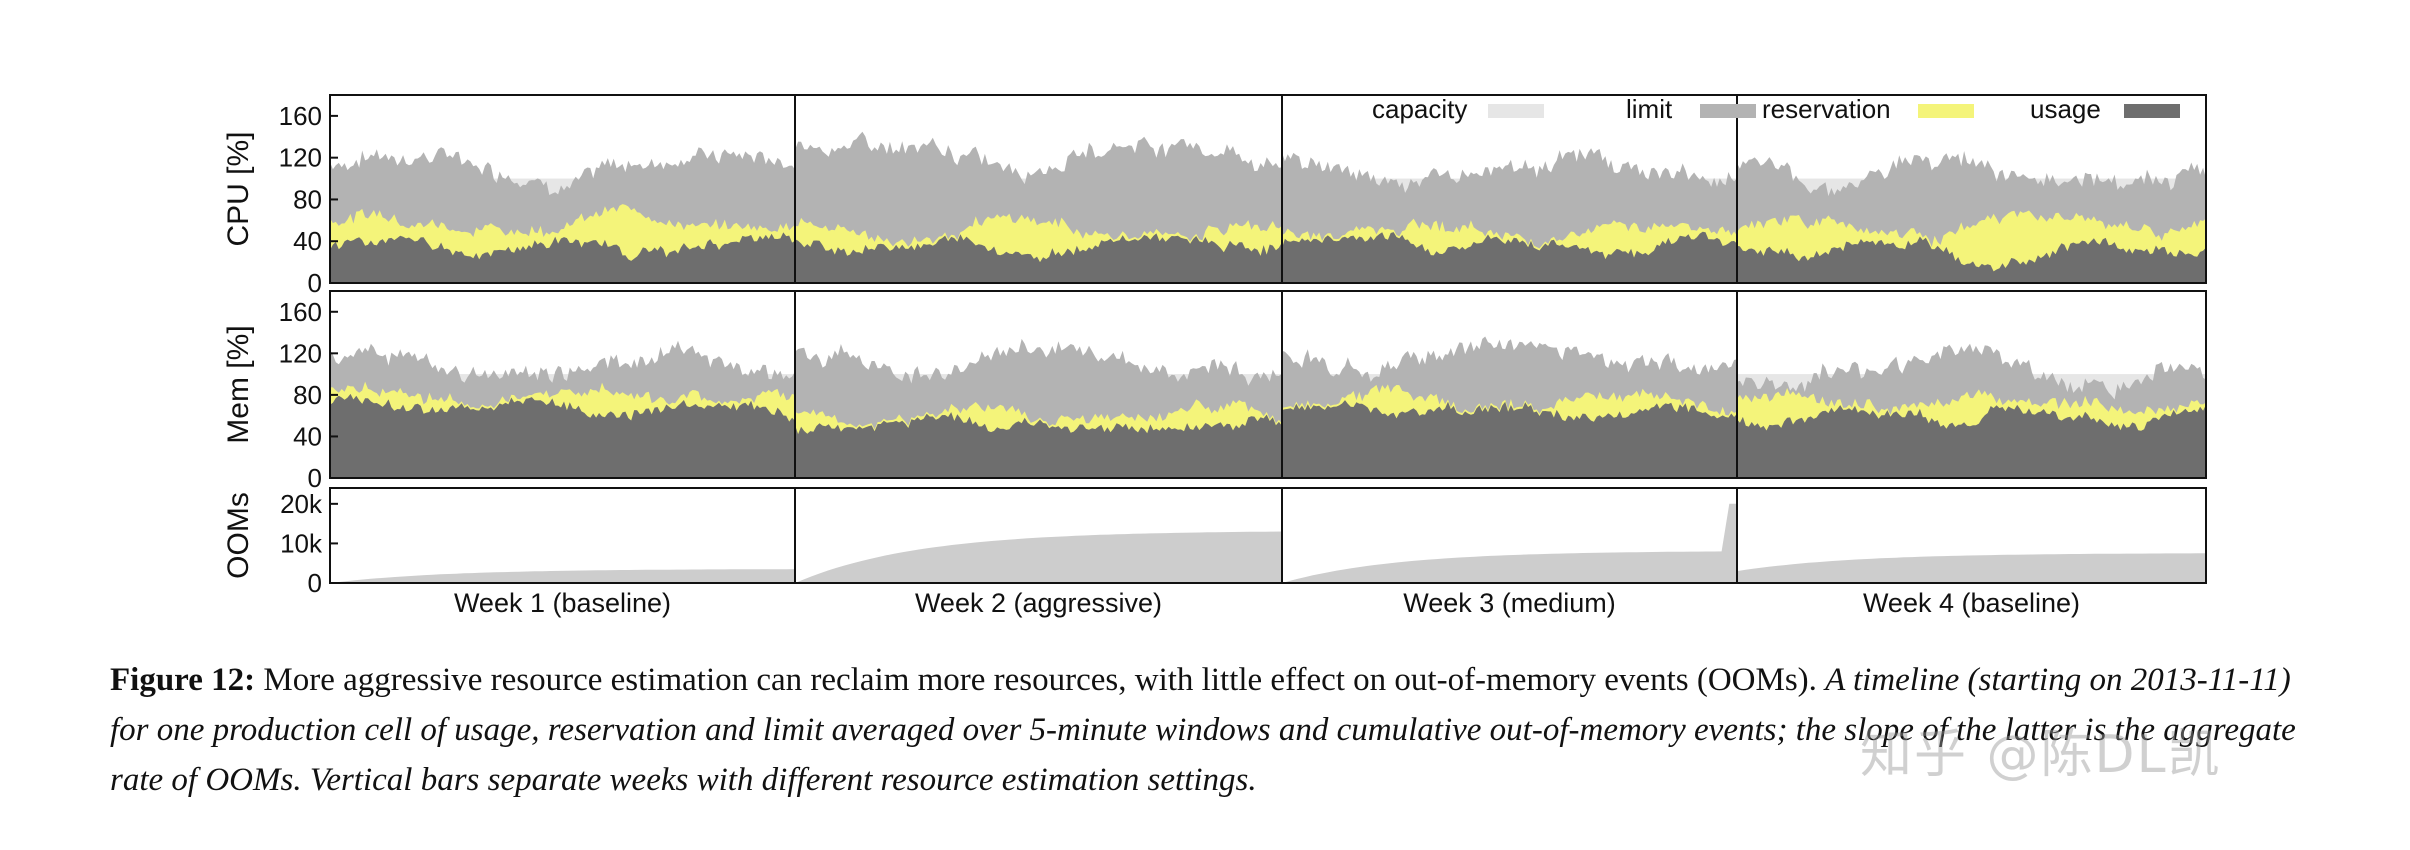 The height and width of the screenshot is (850, 2410). What do you see at coordinates (1516, 111) in the screenshot?
I see `legend-capacity-swatch` at bounding box center [1516, 111].